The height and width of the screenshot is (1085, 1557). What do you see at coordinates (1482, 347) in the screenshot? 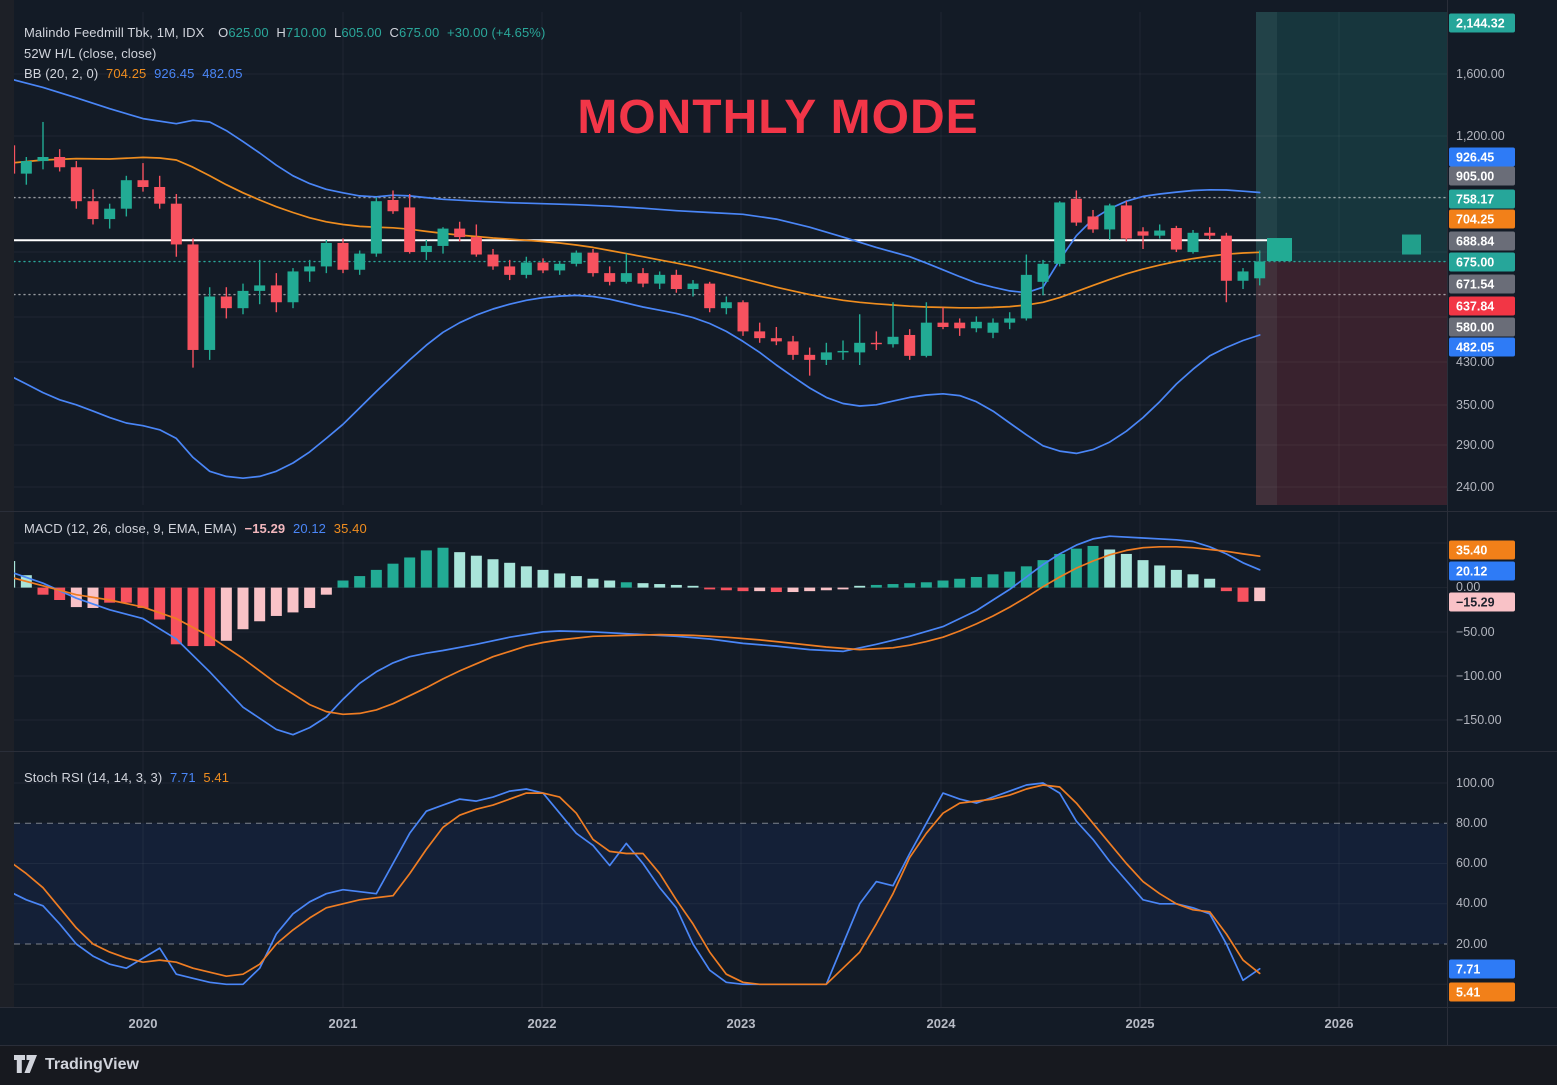
I see `axis-price-badge: 482.05` at bounding box center [1482, 347].